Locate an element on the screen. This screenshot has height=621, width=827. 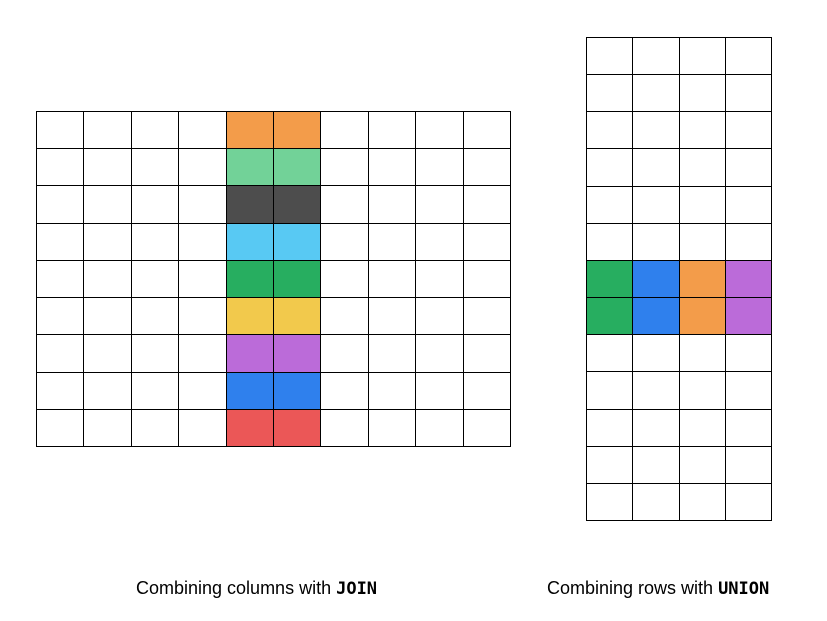
union-caption: Combining rows with UNION is located at coordinates (658, 588).